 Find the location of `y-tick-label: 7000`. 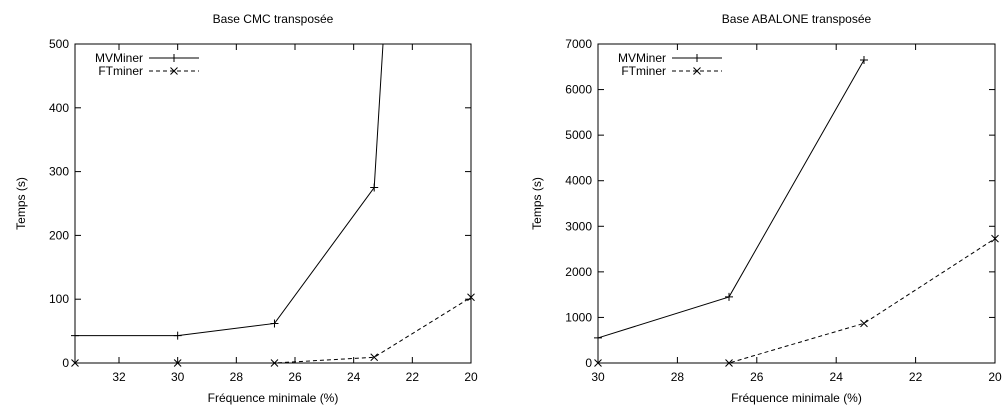

y-tick-label: 7000 is located at coordinates (578, 44).